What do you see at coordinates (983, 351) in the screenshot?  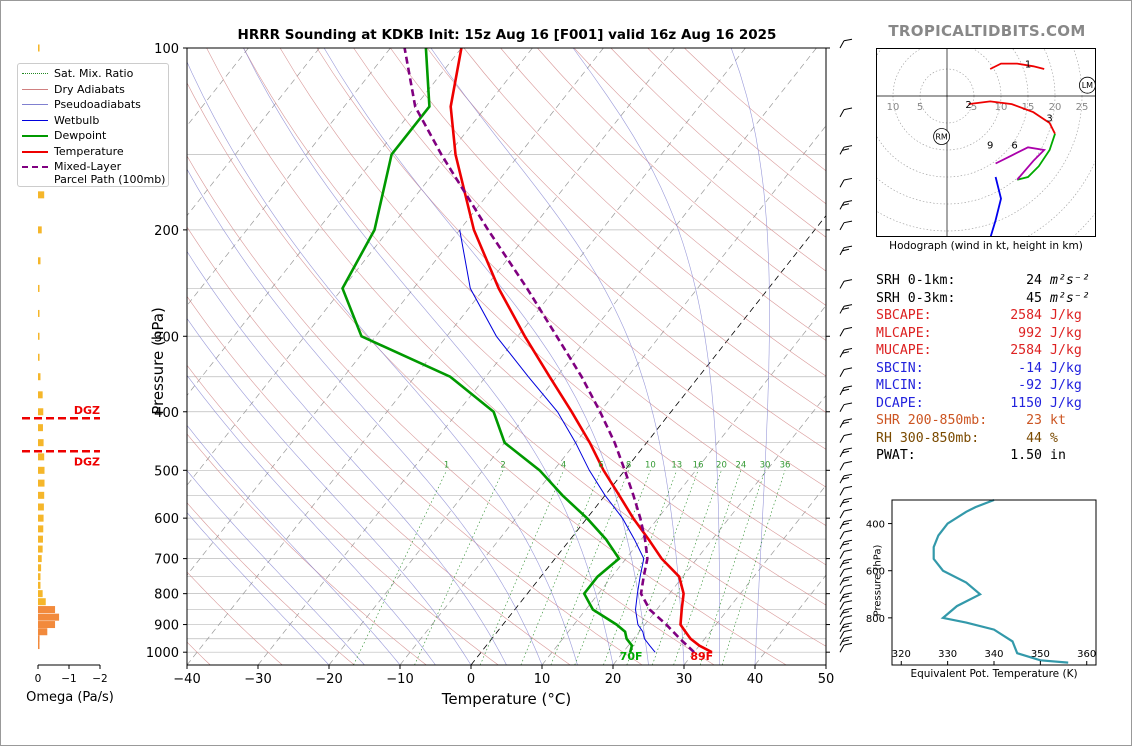 I see `index-row: MUCAPE: 2584 J/kg` at bounding box center [983, 351].